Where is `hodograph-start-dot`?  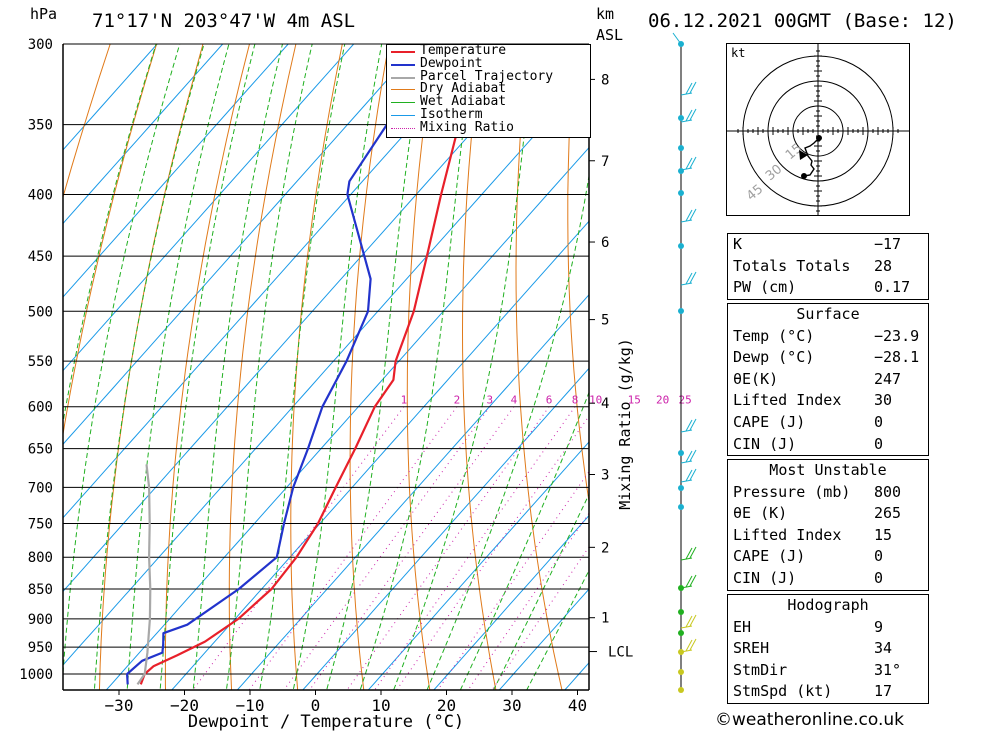 hodograph-start-dot is located at coordinates (819, 138).